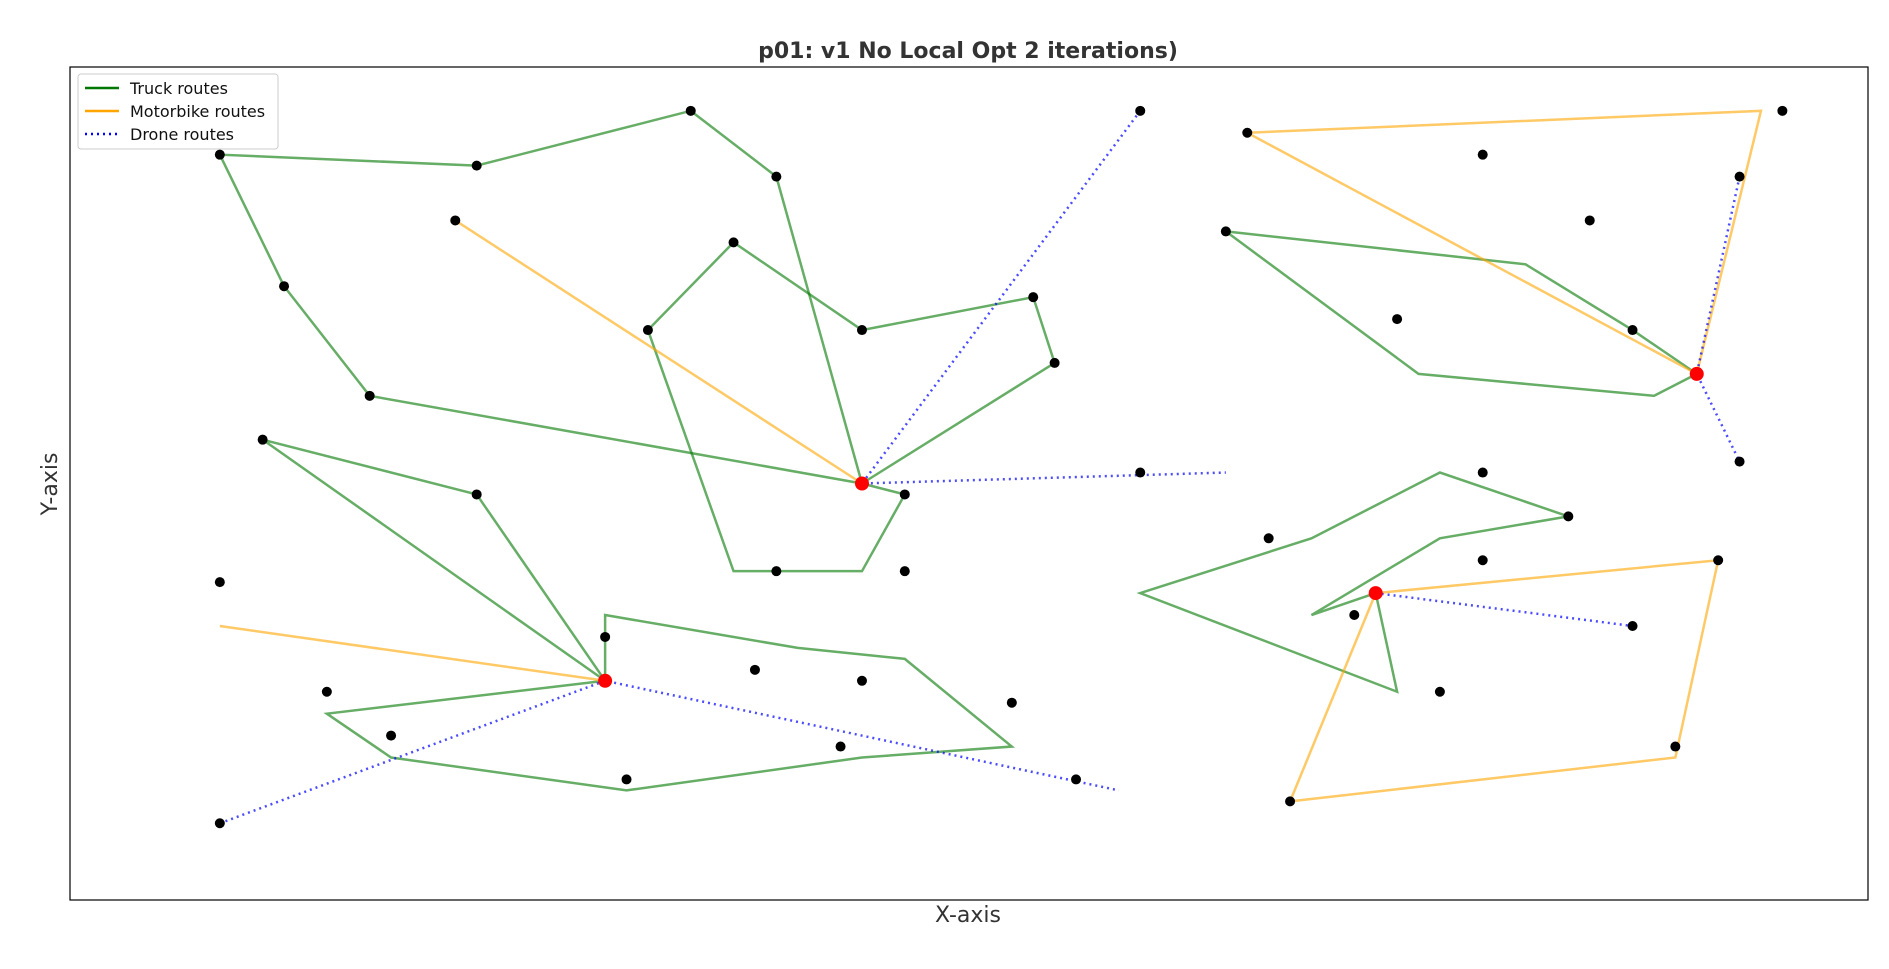 The image size is (1889, 969). What do you see at coordinates (197, 111) in the screenshot?
I see `legend-motorbike-label: Motorbike routes` at bounding box center [197, 111].